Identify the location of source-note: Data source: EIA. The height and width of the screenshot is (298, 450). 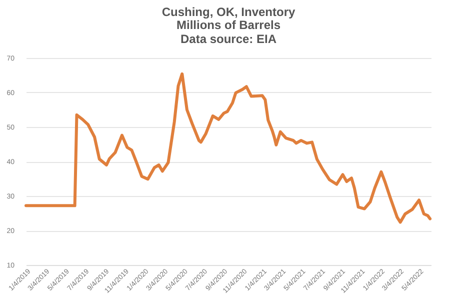
(228, 39).